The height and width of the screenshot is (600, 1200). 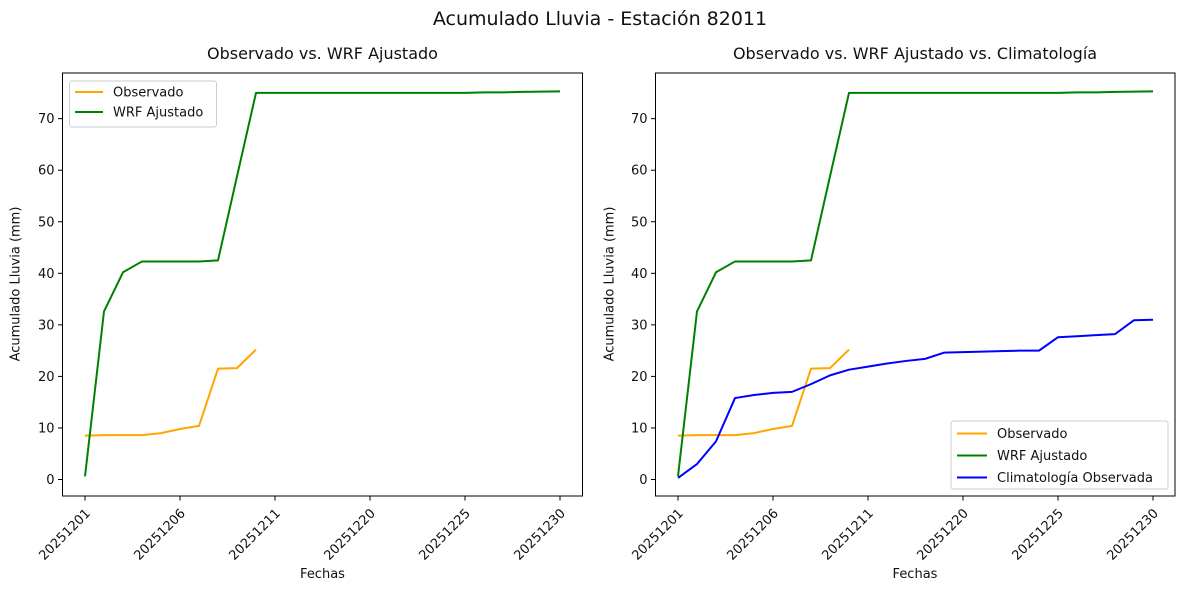 I want to click on legend-label-climatologia-observada: Climatología Observada, so click(x=1075, y=478).